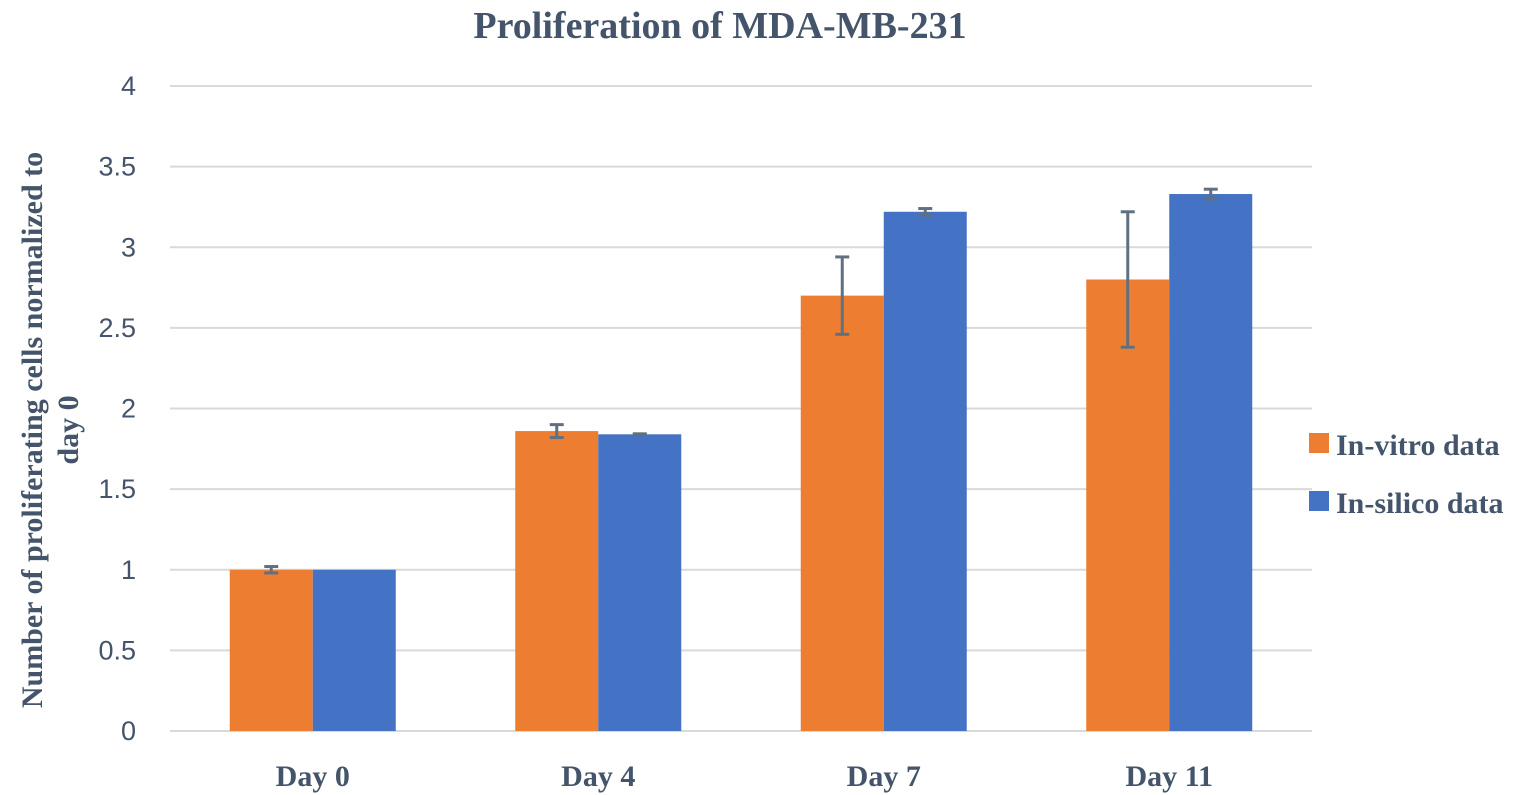 This screenshot has height=795, width=1536. I want to click on legend-label-in-vitro: In-vitro data, so click(1418, 445).